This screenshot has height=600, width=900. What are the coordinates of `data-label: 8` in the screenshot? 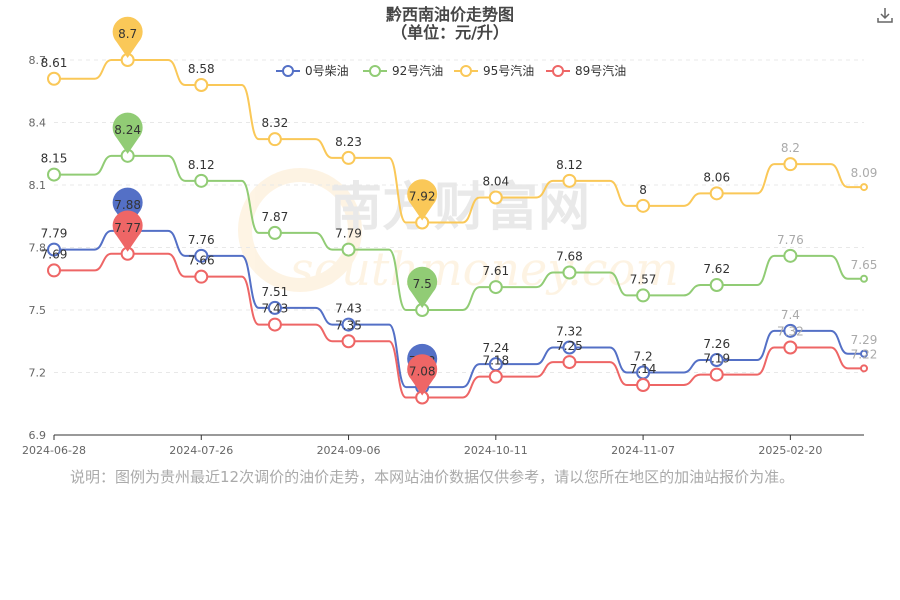 It's located at (643, 190).